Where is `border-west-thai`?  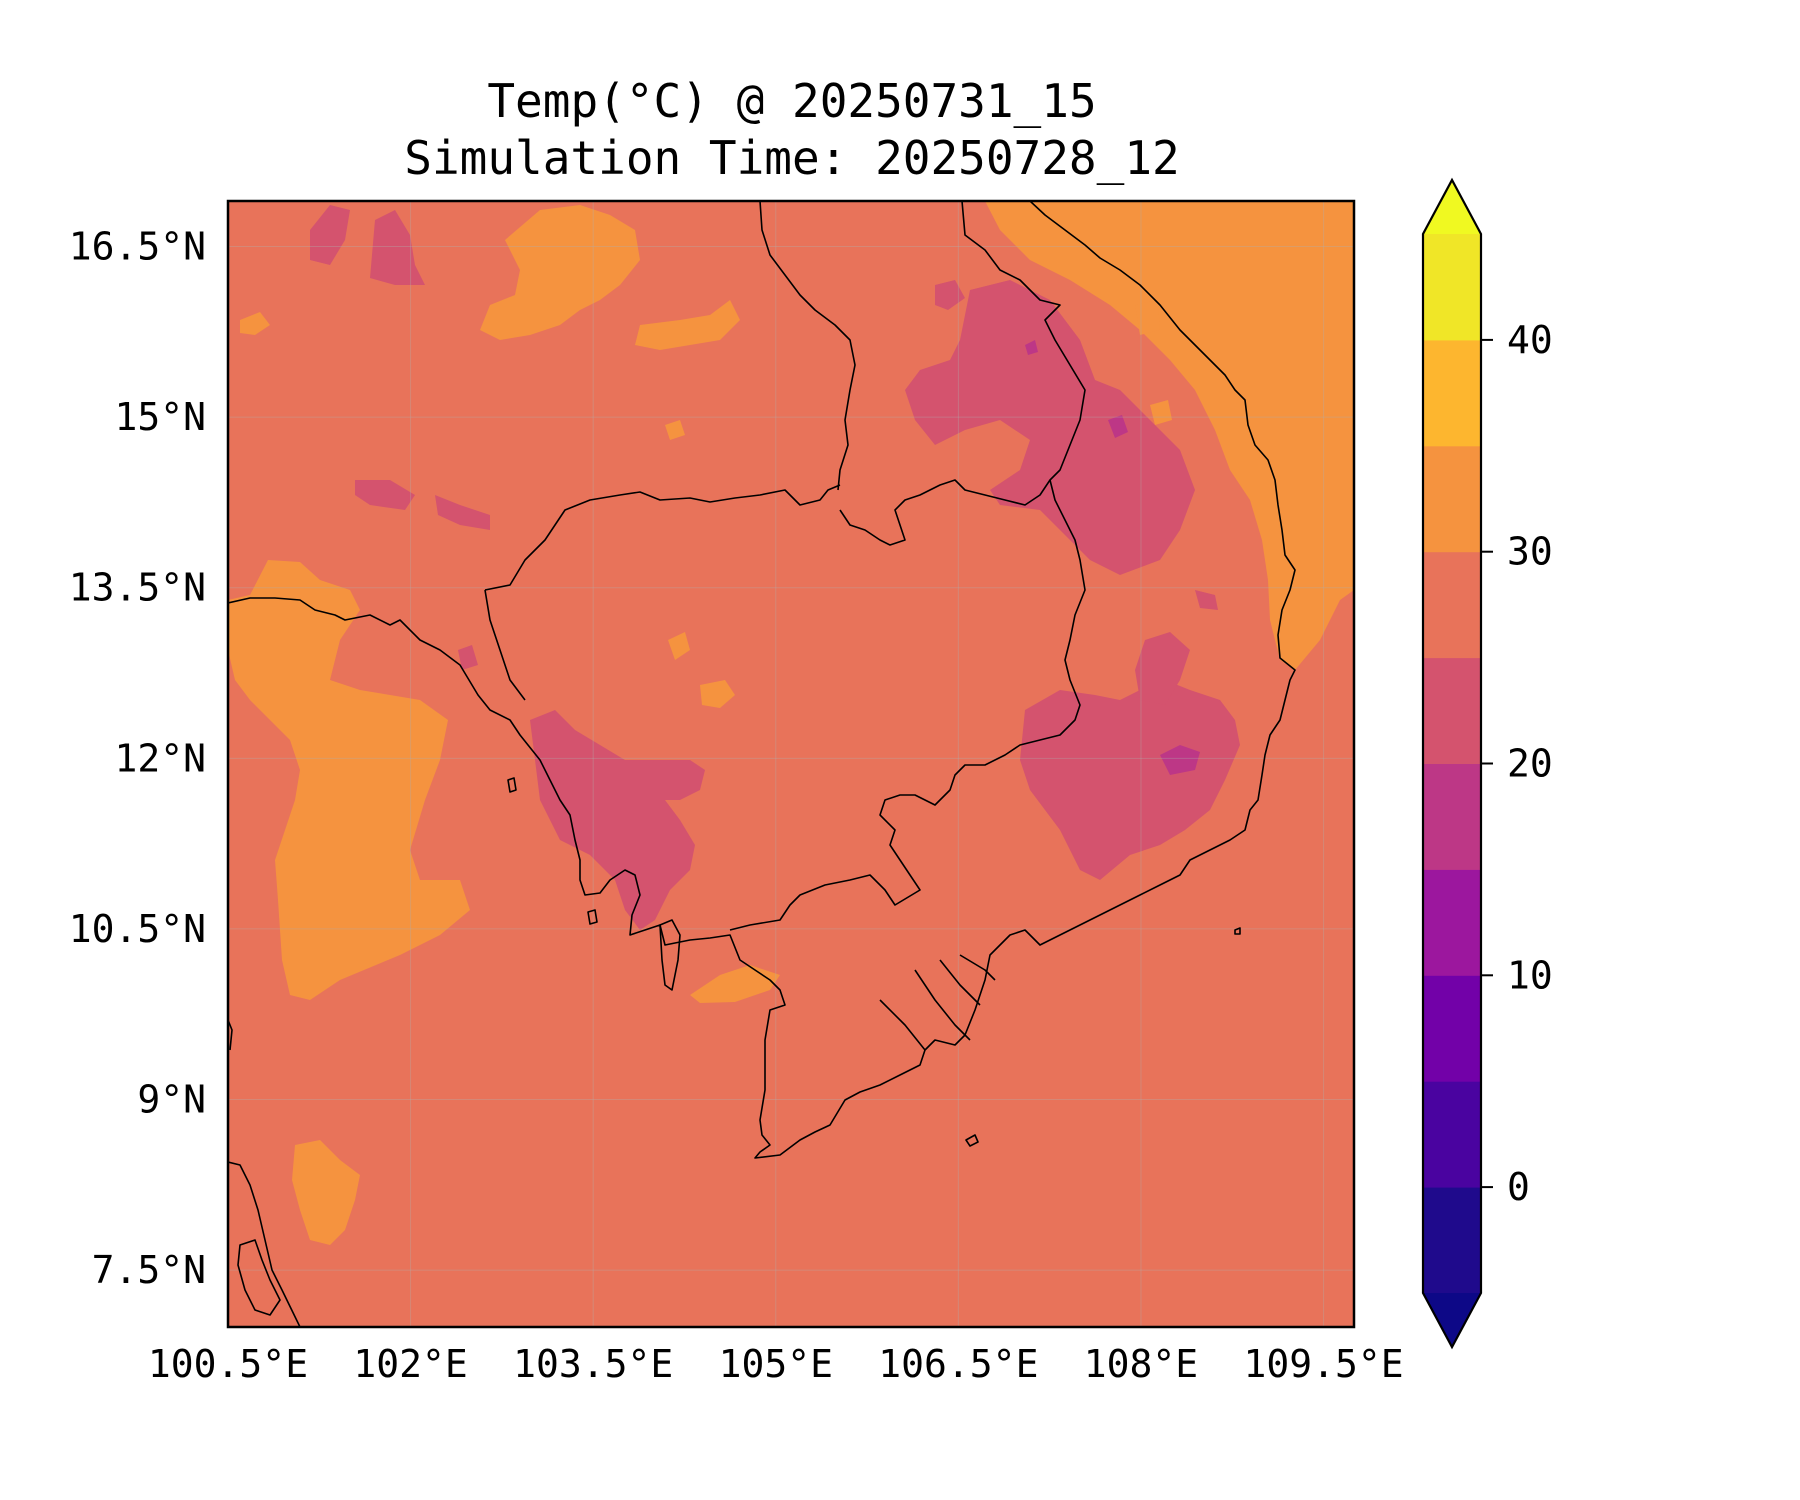 border-west-thai is located at coordinates (505, 645).